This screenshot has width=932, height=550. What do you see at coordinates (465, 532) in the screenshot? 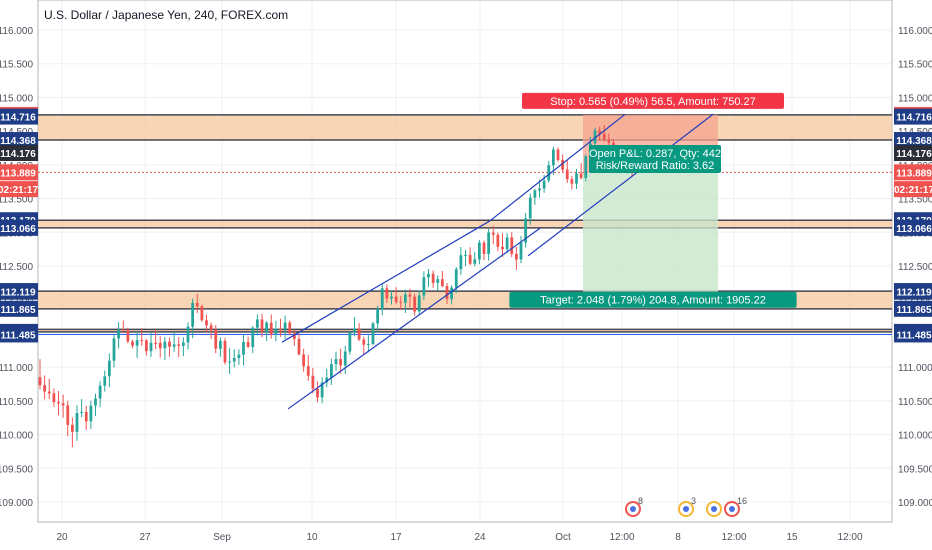
I see `x-axis-ticks: 20 27 Sep 10 17 24 Oct 12:00 8 12:00 15 12:00` at bounding box center [465, 532].